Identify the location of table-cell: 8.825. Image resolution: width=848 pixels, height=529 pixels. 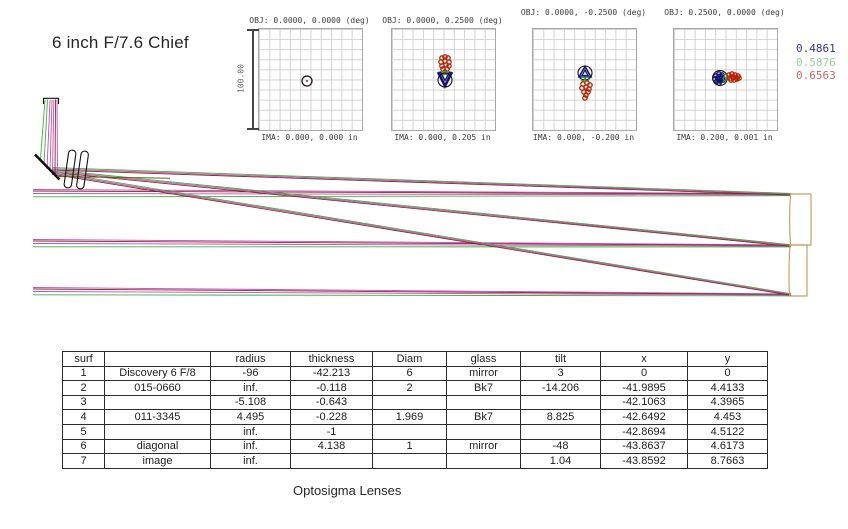
(560, 417).